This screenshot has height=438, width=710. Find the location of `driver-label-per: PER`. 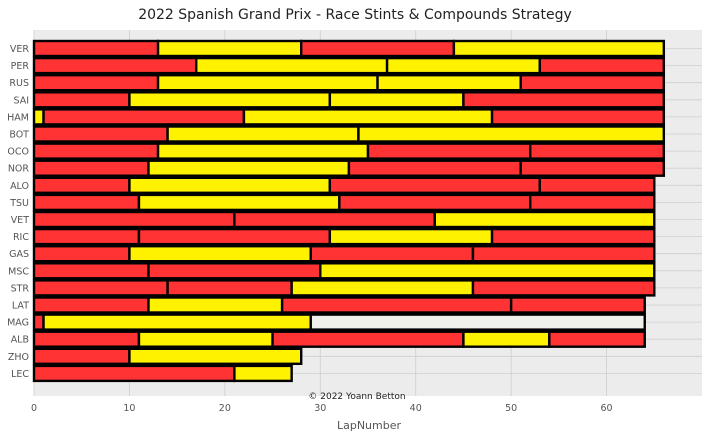

driver-label-per: PER is located at coordinates (20, 66).